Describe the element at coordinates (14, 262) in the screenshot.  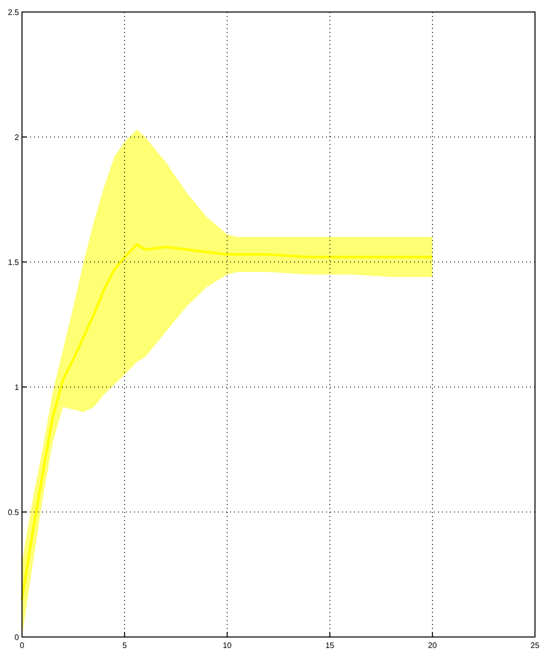
I see `y-tick-label: 1.5` at that location.